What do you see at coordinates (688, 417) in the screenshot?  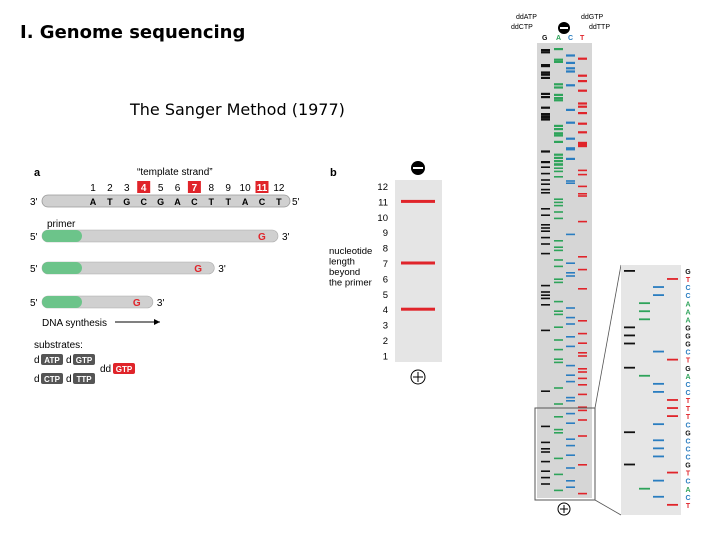 I see `sequence-base: T` at bounding box center [688, 417].